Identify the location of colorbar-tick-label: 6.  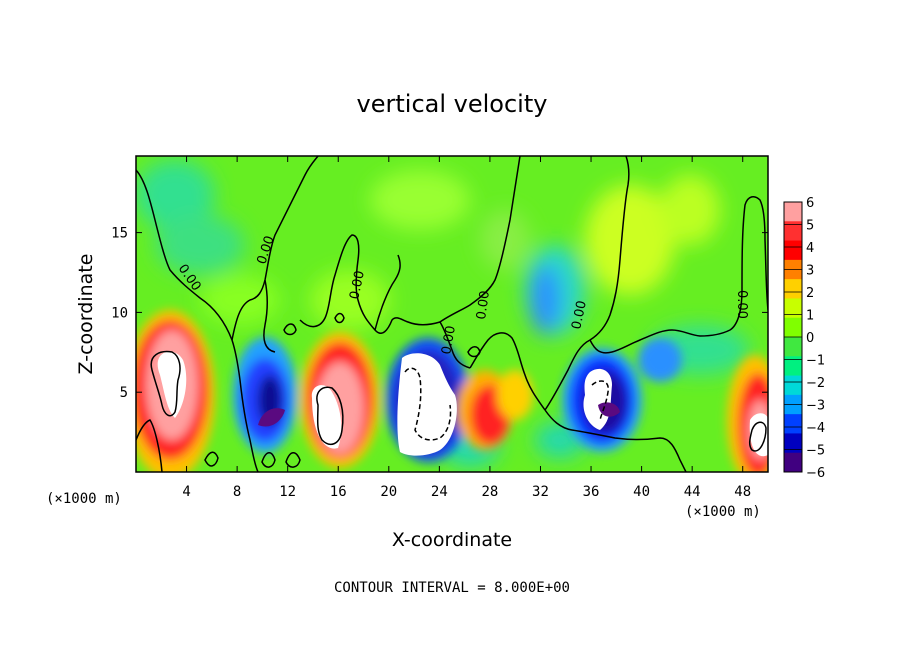
(810, 203).